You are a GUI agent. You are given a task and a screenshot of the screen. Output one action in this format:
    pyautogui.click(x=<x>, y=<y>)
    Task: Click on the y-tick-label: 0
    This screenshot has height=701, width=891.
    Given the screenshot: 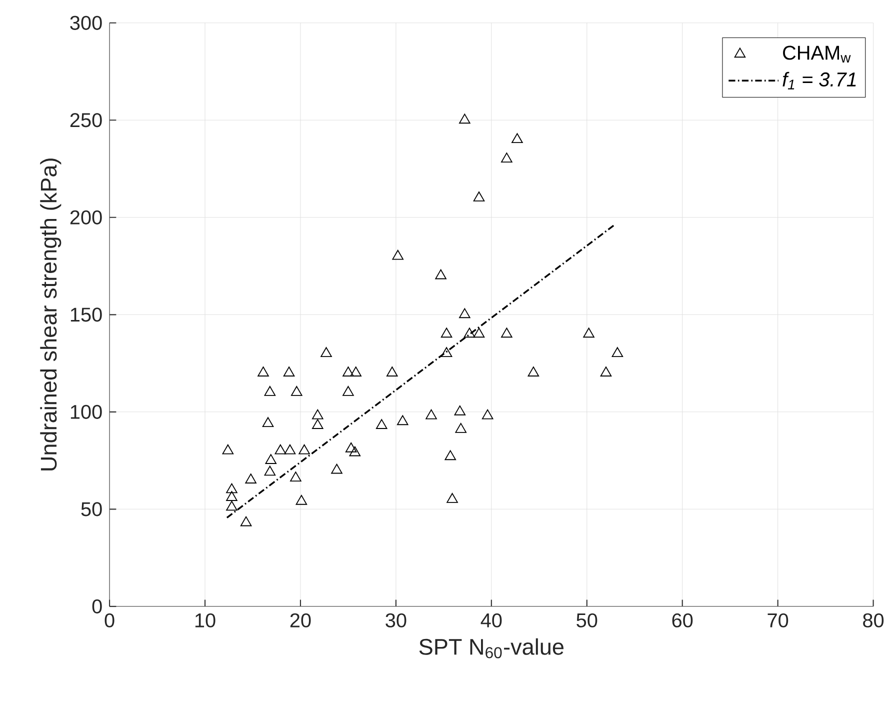 What is the action you would take?
    pyautogui.click(x=97, y=606)
    